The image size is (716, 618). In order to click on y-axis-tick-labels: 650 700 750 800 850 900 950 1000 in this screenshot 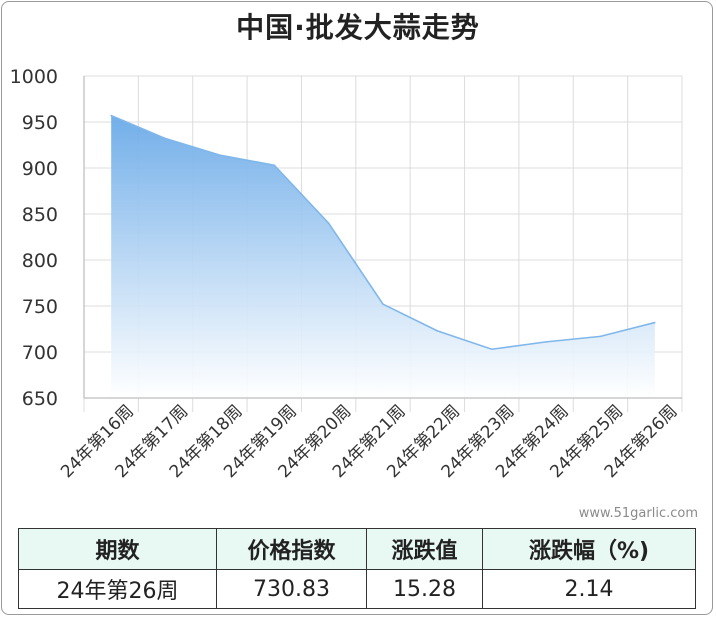, I will do `click(34, 238)`.